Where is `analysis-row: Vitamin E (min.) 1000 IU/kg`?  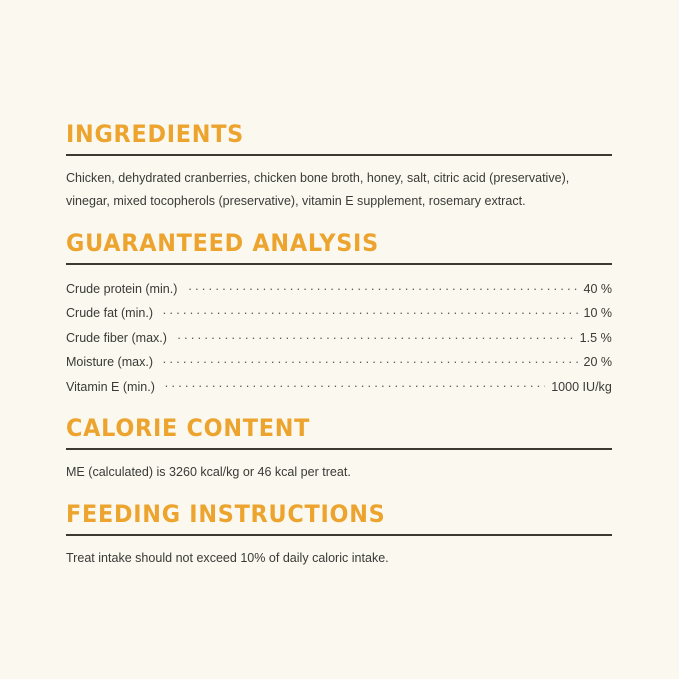 analysis-row: Vitamin E (min.) 1000 IU/kg is located at coordinates (339, 385).